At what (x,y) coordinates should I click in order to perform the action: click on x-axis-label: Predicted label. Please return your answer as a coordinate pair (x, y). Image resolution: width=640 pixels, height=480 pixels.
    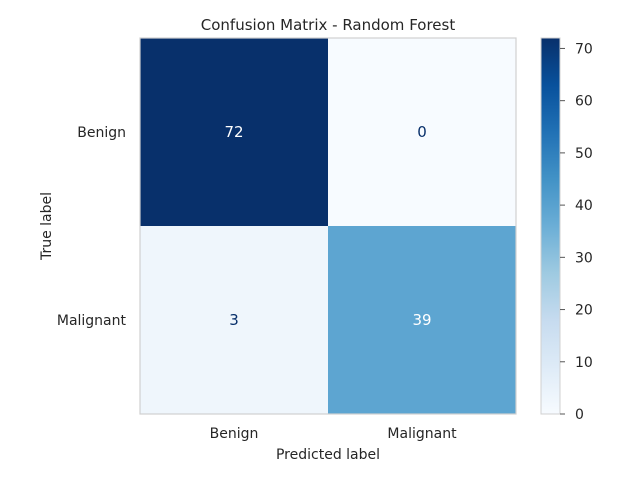
    Looking at the image, I should click on (328, 455).